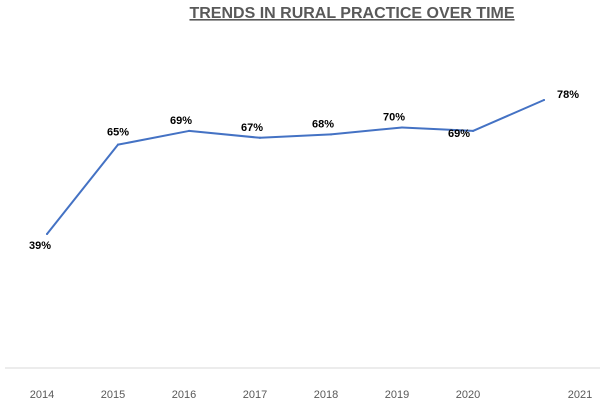 This screenshot has width=600, height=406. Describe the element at coordinates (255, 395) in the screenshot. I see `x-tick-label: 2017` at that location.